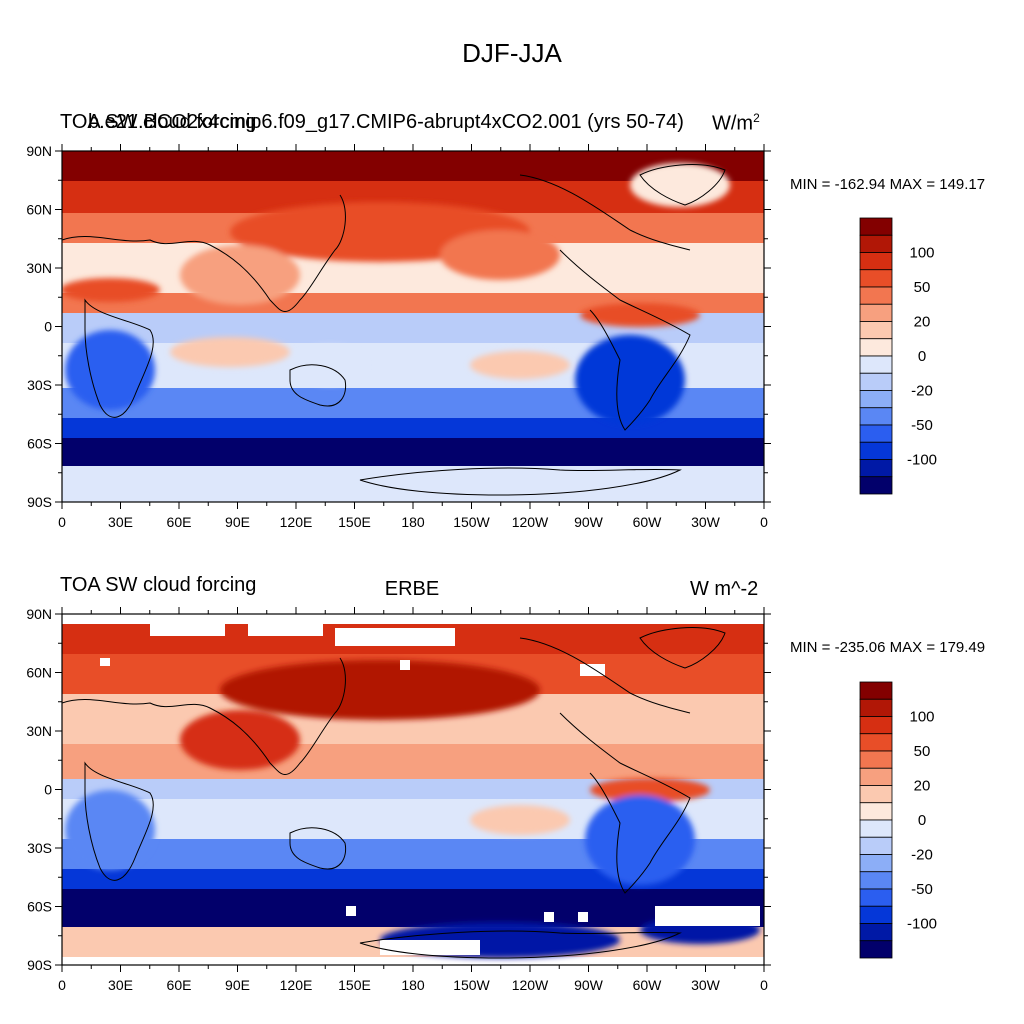  I want to click on main-title: DJF-JJA, so click(512, 53).